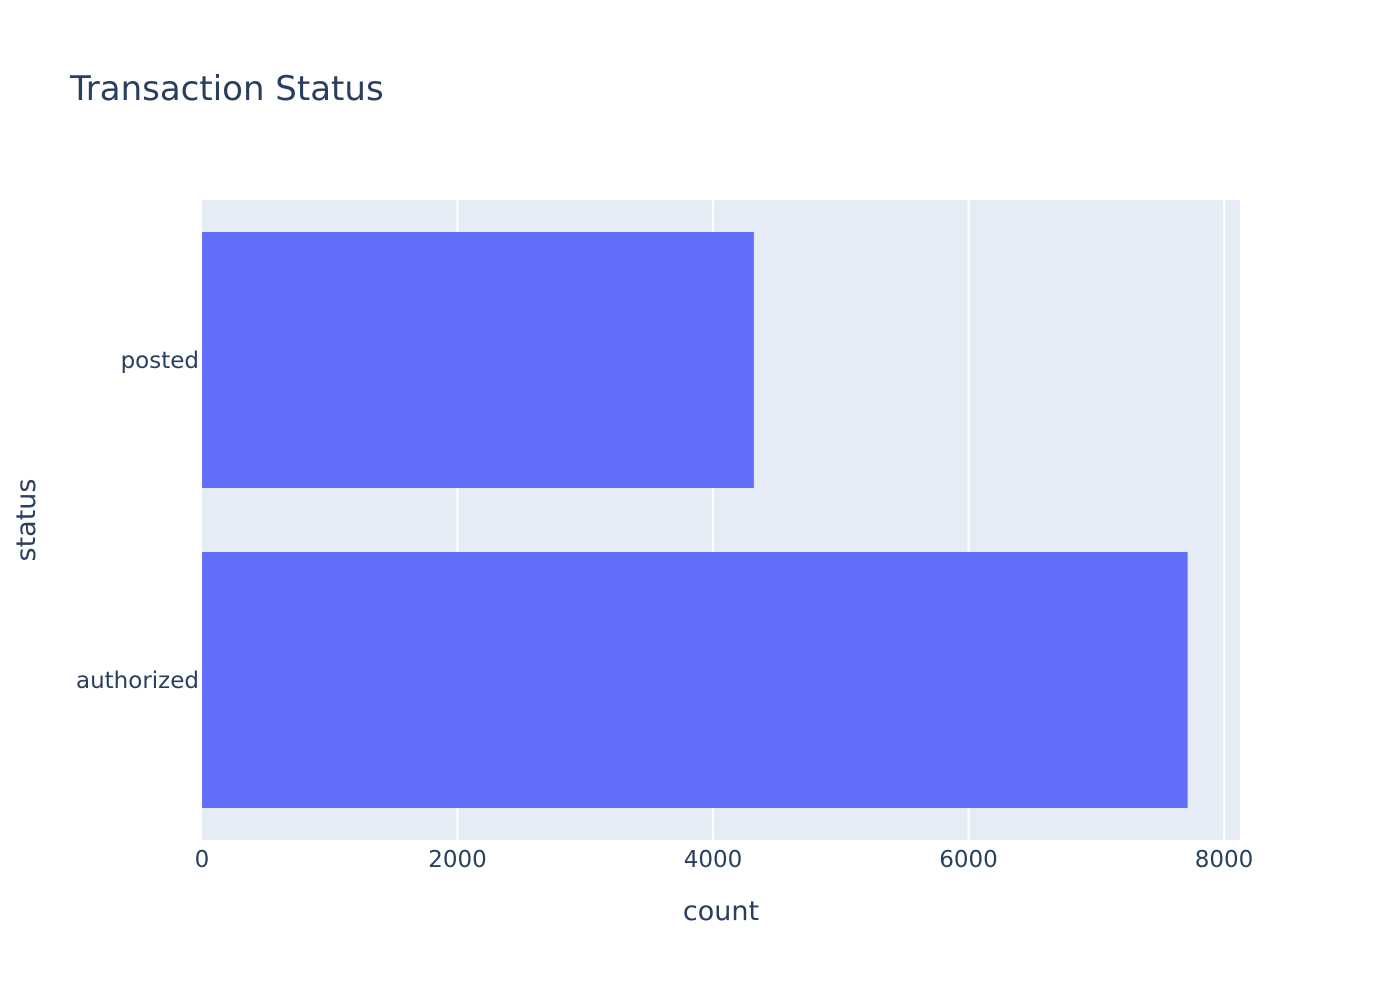 The image size is (1400, 1000). I want to click on y-tick-label-posted: posted, so click(160, 361).